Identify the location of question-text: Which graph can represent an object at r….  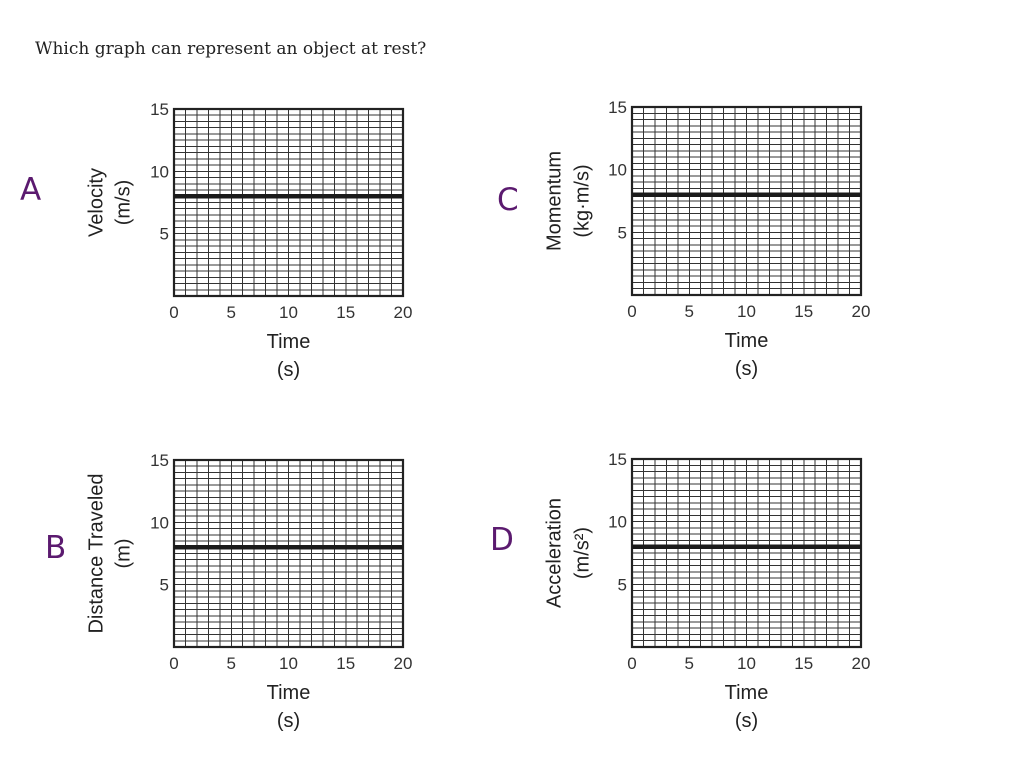
(230, 49).